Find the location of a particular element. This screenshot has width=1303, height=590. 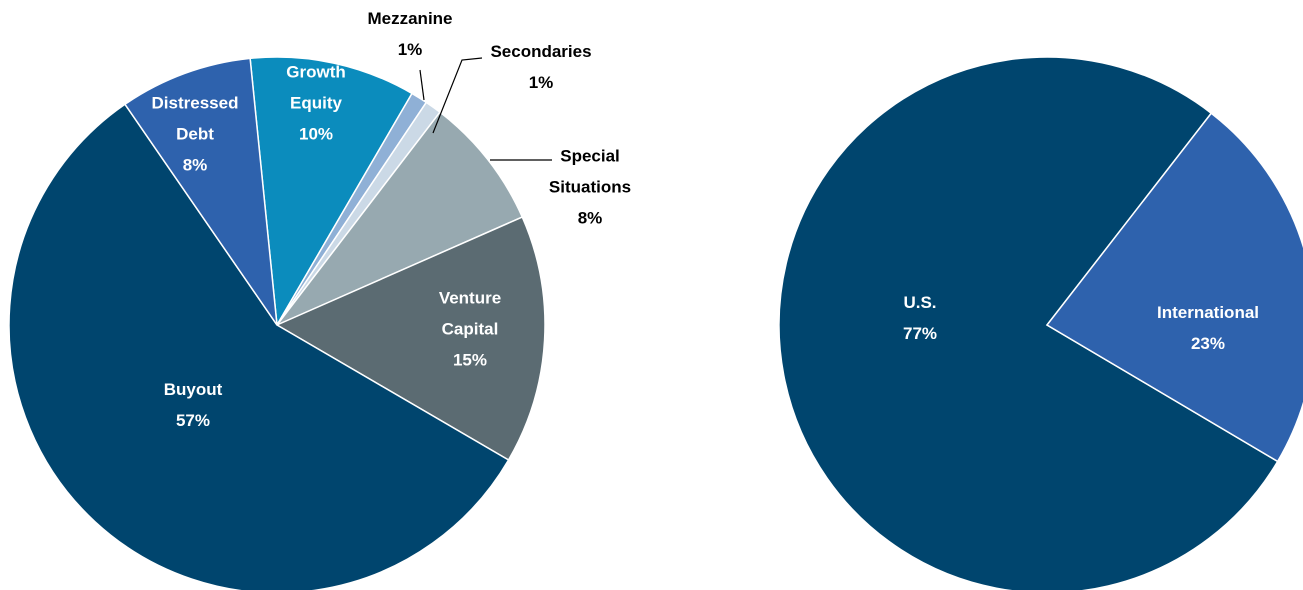

slice-label: Growth Equity 10% is located at coordinates (316, 103).